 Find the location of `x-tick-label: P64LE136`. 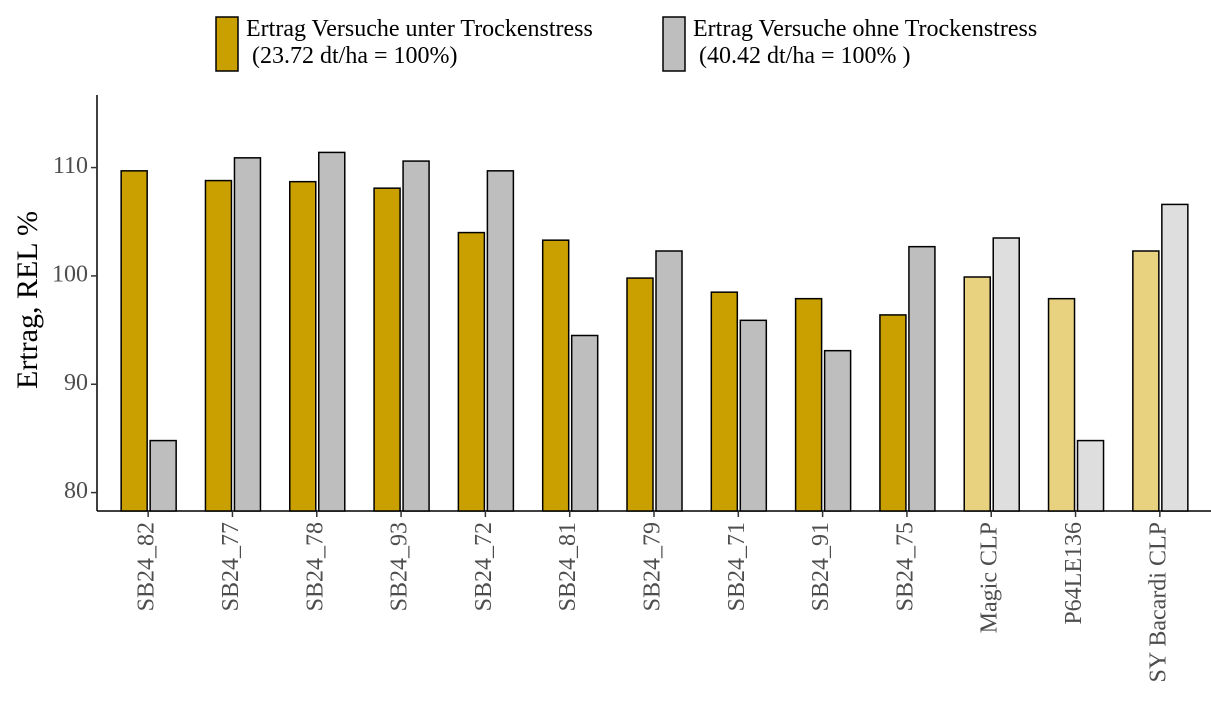

x-tick-label: P64LE136 is located at coordinates (1074, 573).